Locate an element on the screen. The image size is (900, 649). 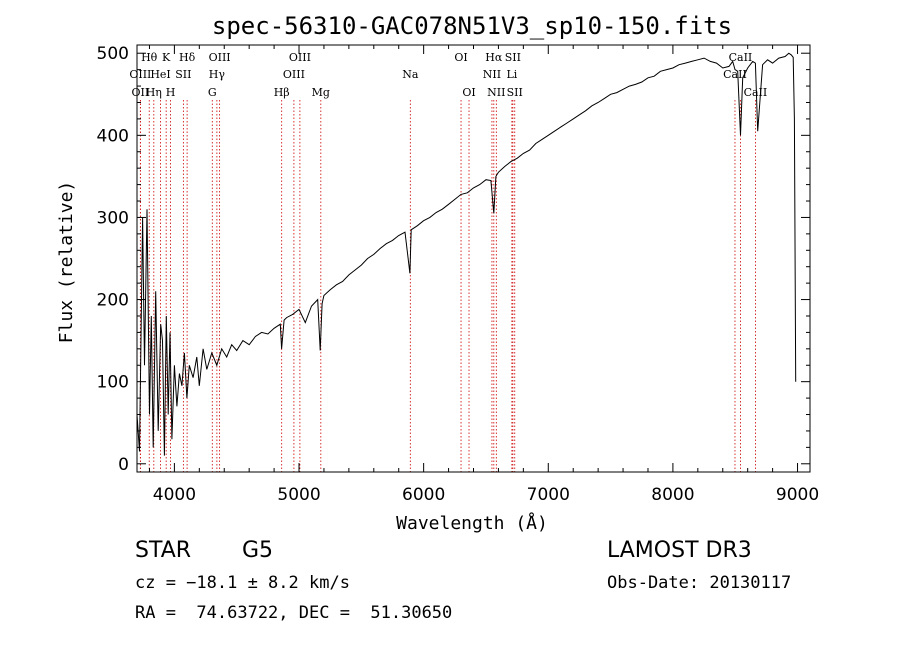
line-label-hγ: Hγ is located at coordinates (217, 74).